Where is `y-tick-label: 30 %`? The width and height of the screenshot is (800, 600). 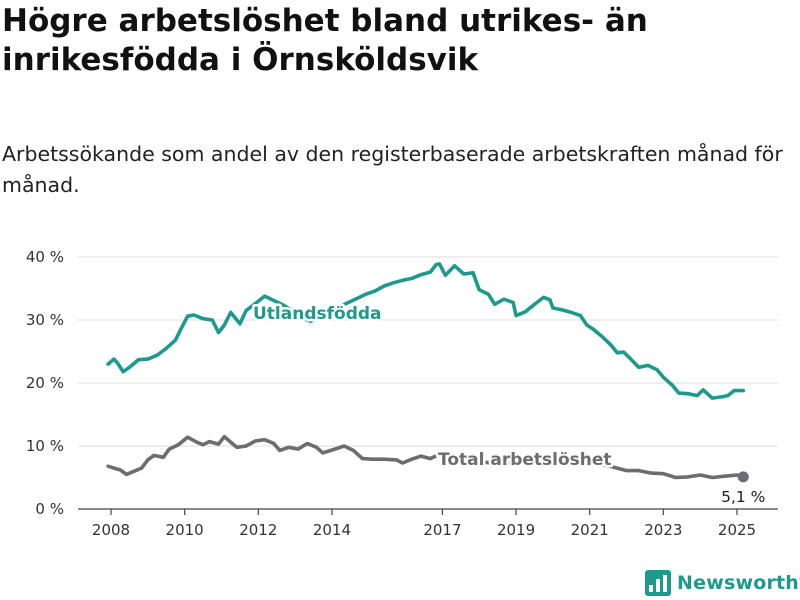 y-tick-label: 30 % is located at coordinates (45, 320).